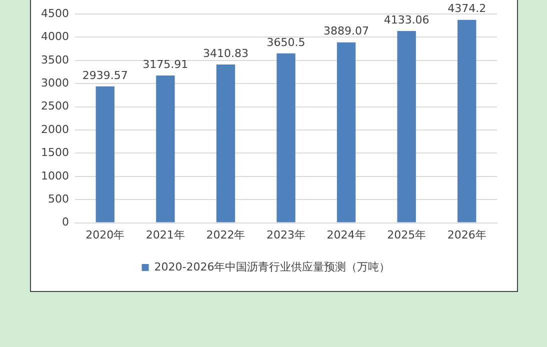  What do you see at coordinates (54, 83) in the screenshot?
I see `y-tick-label: 3000` at bounding box center [54, 83].